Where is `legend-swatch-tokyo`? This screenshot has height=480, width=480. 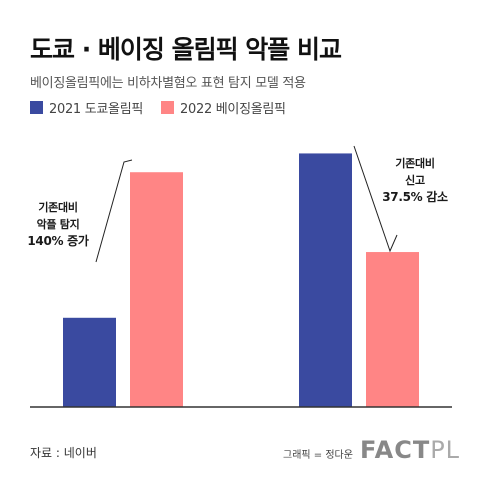 legend-swatch-tokyo is located at coordinates (36, 107).